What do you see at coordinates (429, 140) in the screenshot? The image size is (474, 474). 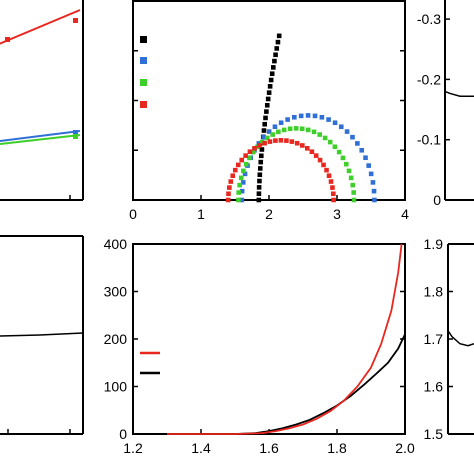 I see `panel-c-y-tick-label: -0.1` at bounding box center [429, 140].